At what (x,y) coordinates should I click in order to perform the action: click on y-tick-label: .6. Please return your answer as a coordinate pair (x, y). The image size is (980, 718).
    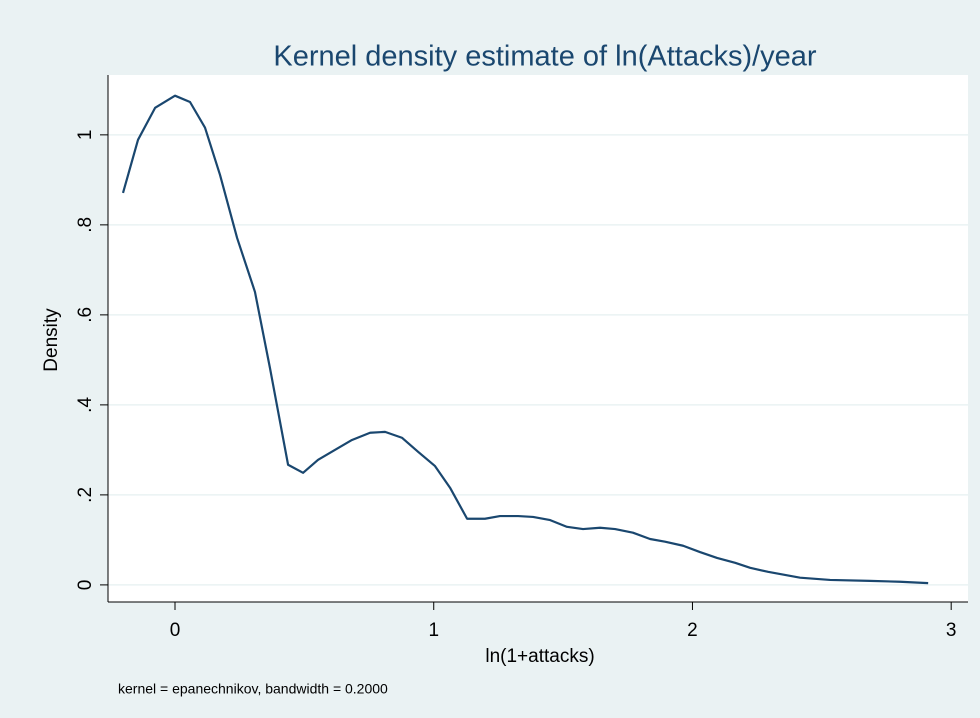
    Looking at the image, I should click on (85, 315).